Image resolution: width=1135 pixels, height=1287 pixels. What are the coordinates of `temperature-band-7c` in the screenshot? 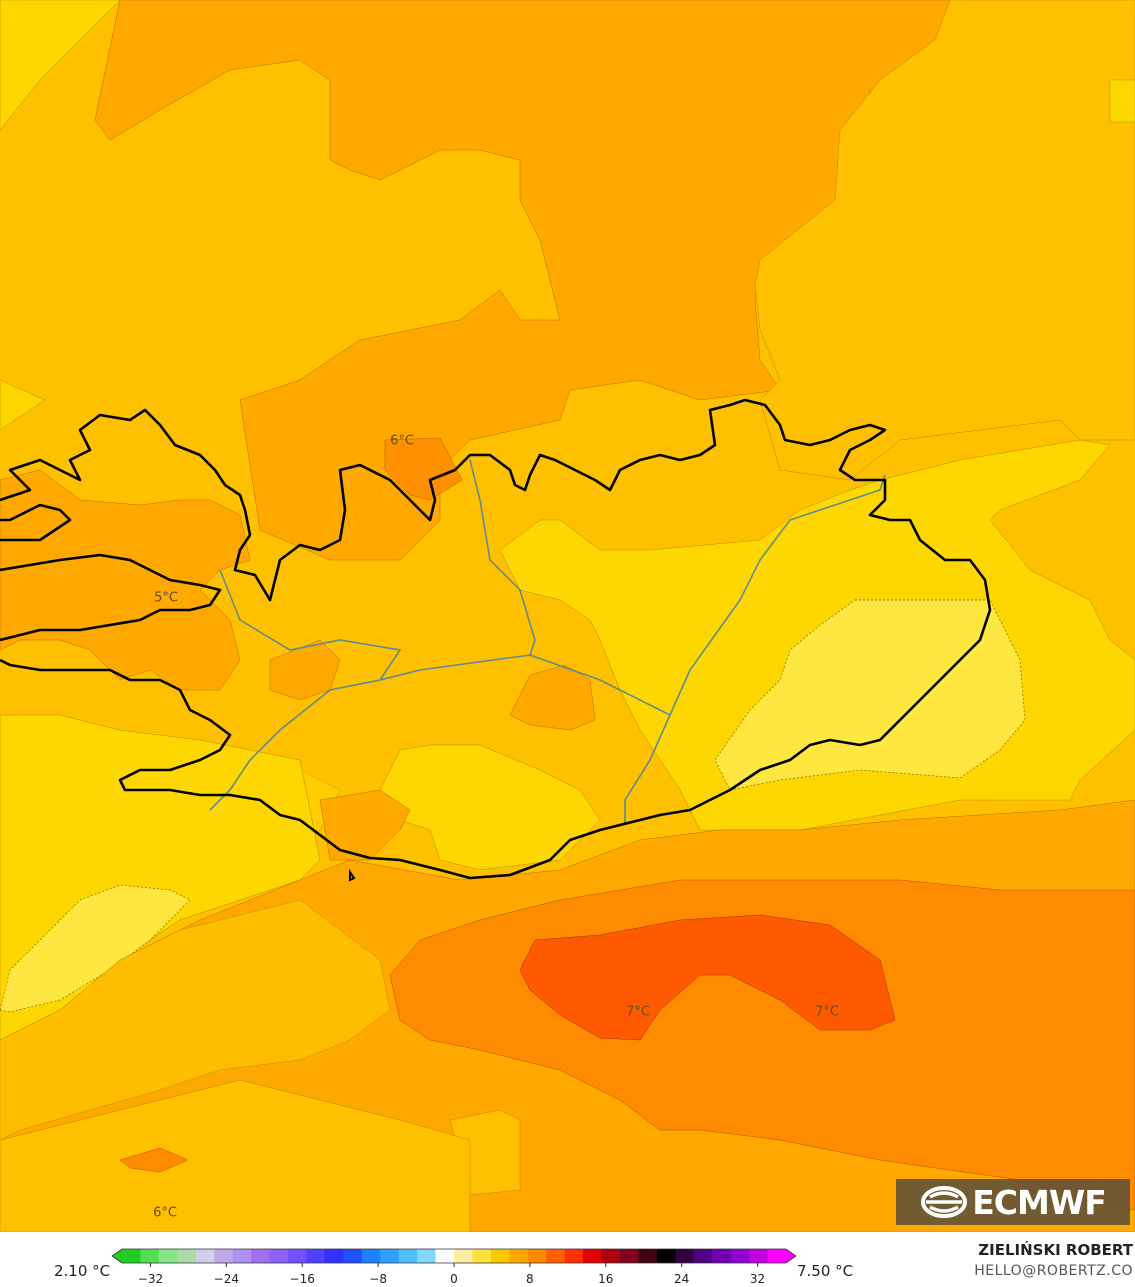 It's located at (707, 977).